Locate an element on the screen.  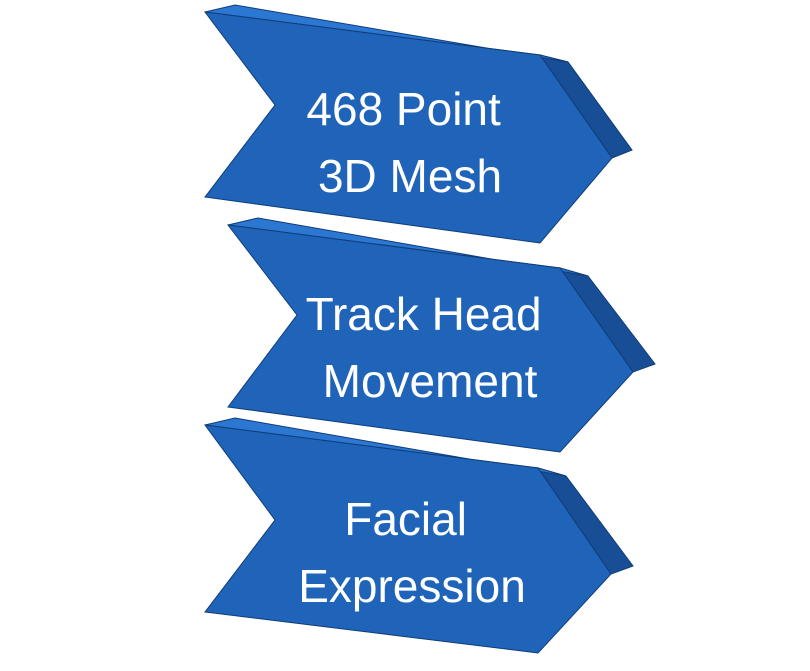
chevron-1-label: 468 Point 3D Mesh is located at coordinates (409, 142).